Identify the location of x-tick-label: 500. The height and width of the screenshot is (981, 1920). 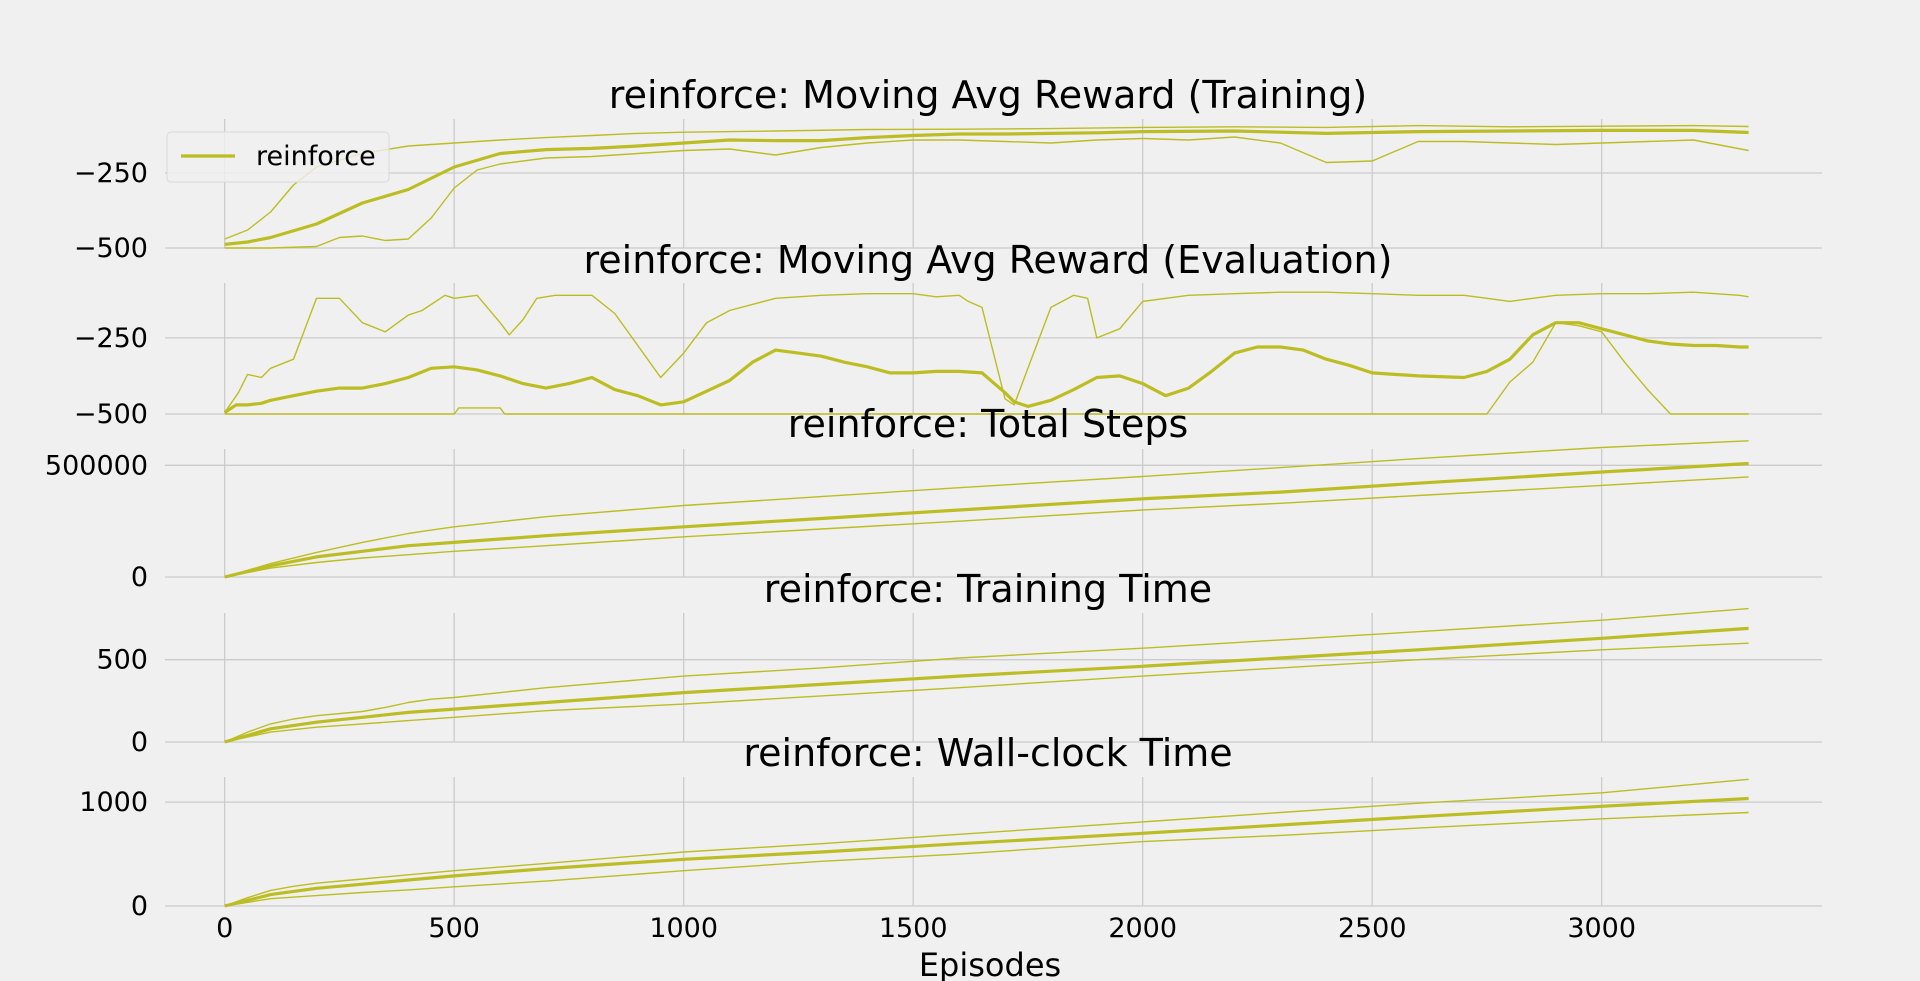
(454, 928).